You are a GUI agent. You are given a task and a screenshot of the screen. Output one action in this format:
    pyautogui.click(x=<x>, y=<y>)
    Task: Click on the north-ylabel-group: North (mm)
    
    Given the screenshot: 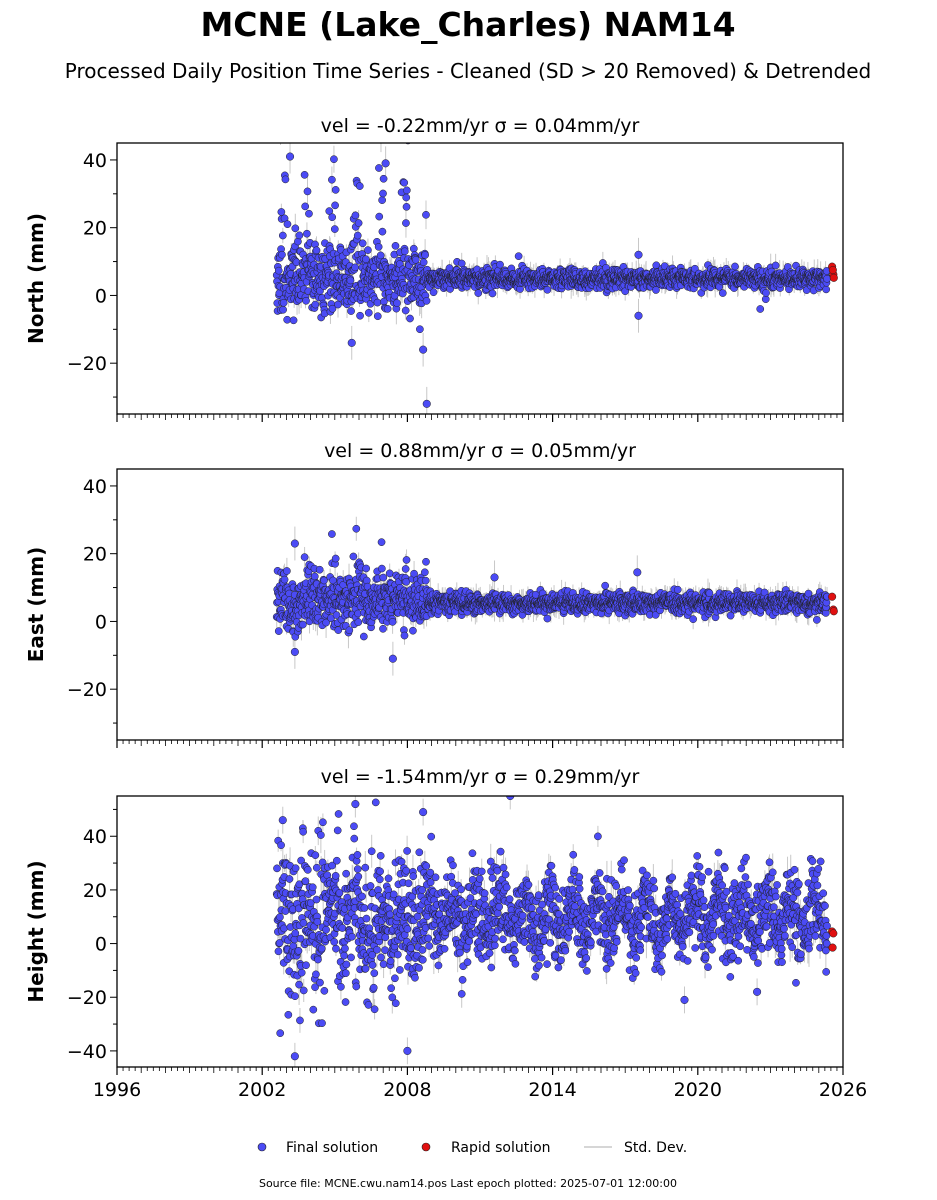 What is the action you would take?
    pyautogui.click(x=36, y=278)
    